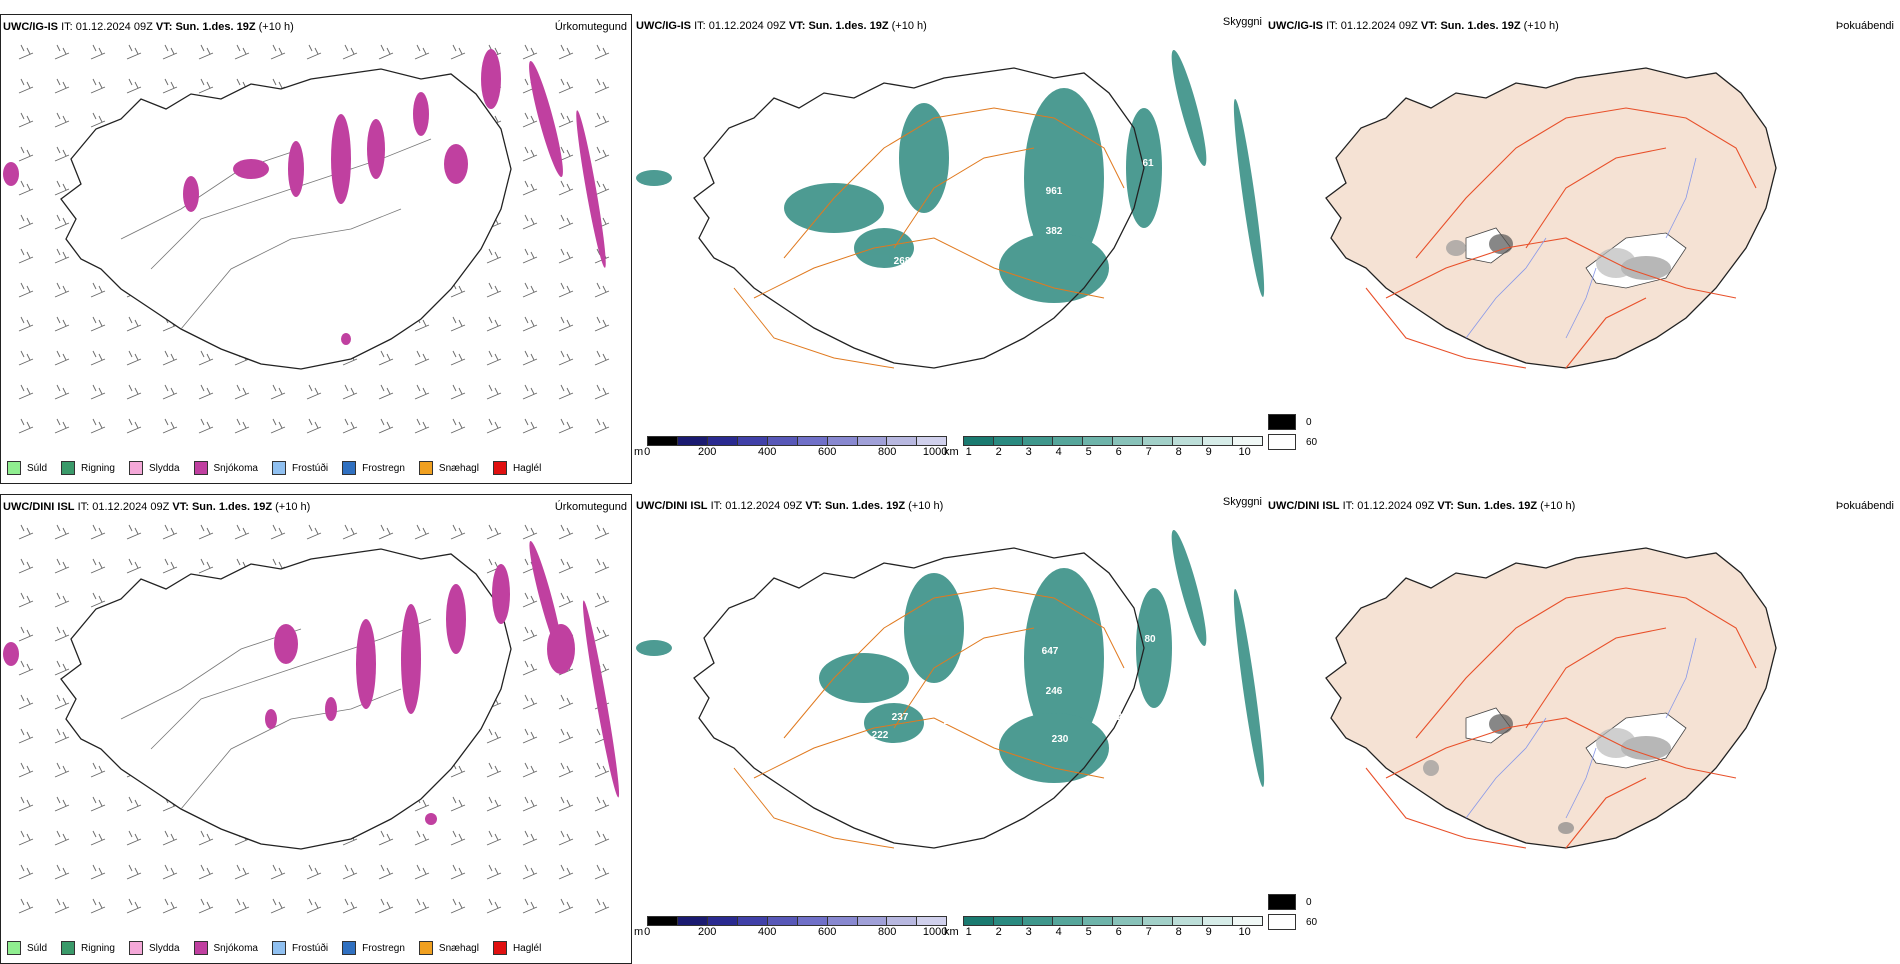 The height and width of the screenshot is (964, 1900). Describe the element at coordinates (1292, 442) in the screenshot. I see `fog-legend-item: 60` at that location.